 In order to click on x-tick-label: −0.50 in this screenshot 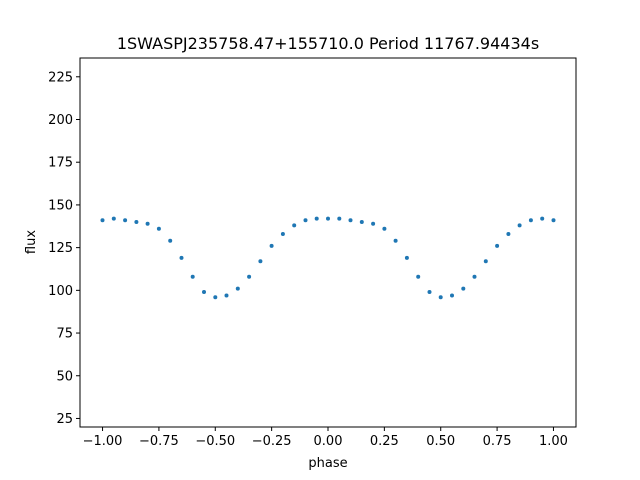, I will do `click(215, 441)`.